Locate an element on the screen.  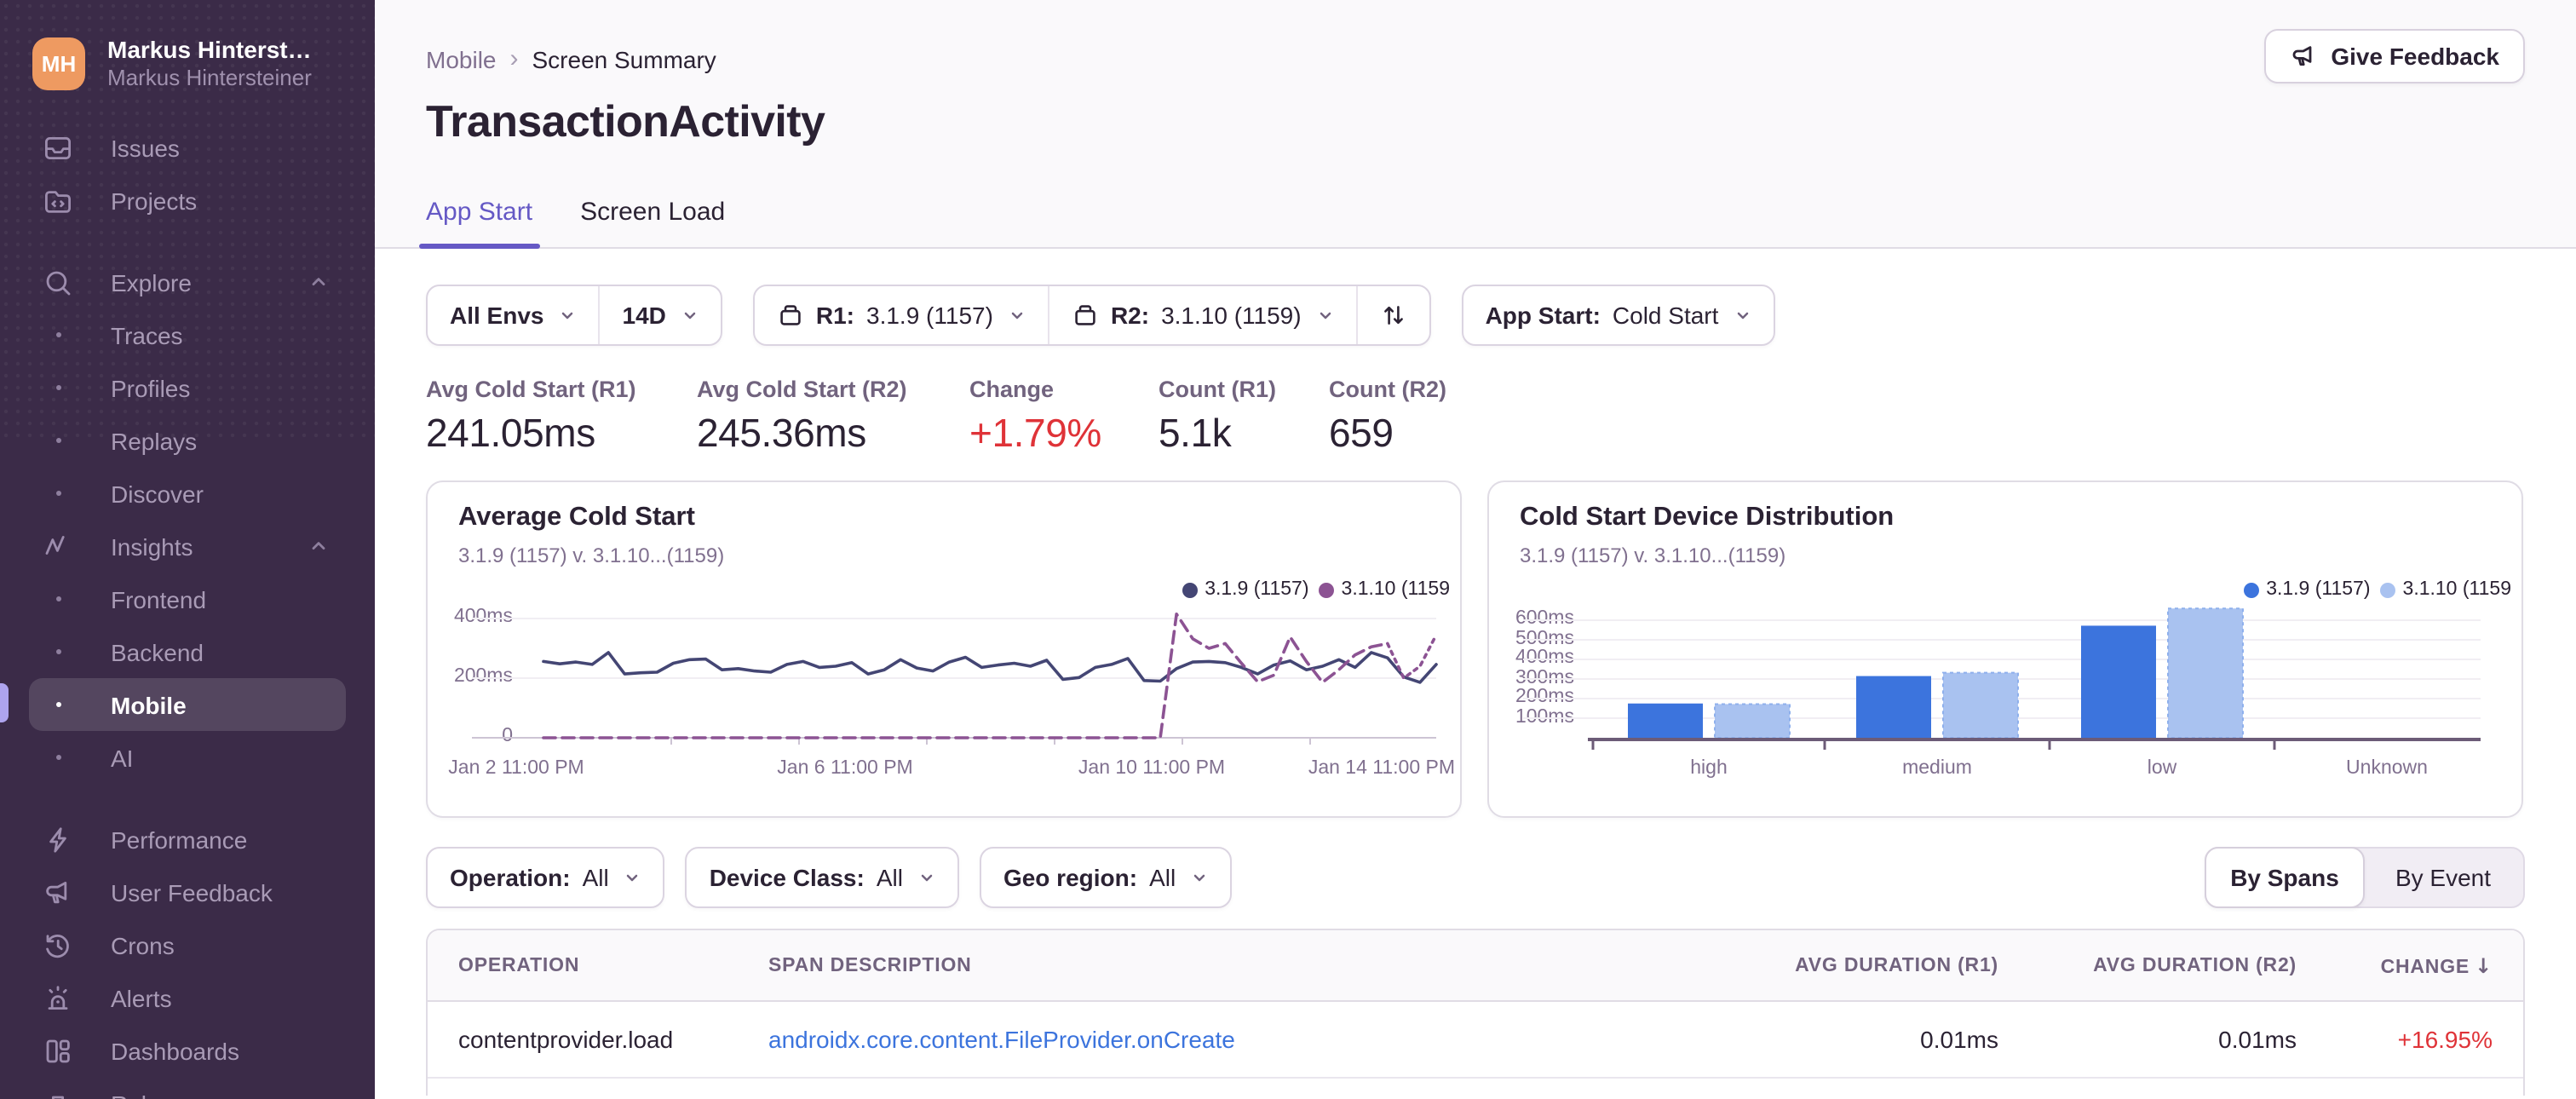
chart-legend: 3.1.9 (1157) 3.1.10 (1159 is located at coordinates (1316, 589).